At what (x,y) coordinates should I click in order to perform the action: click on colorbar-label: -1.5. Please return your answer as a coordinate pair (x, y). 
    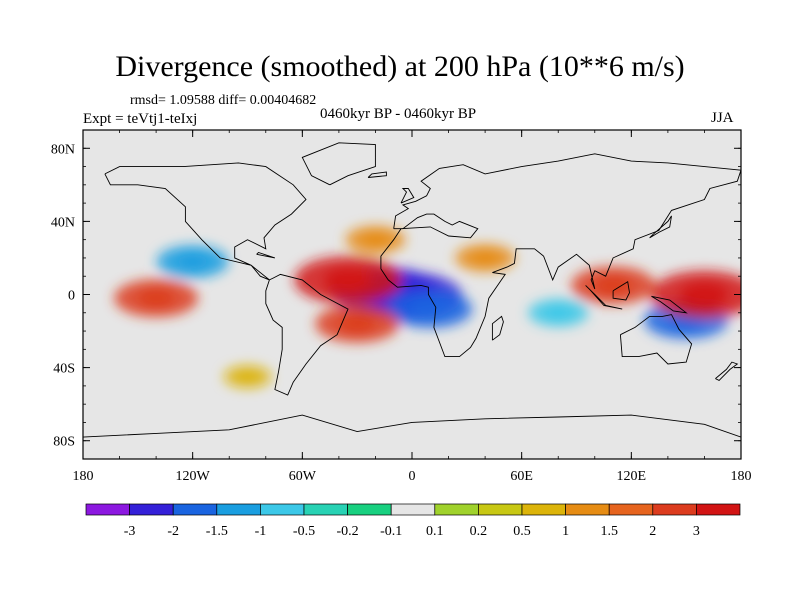
    Looking at the image, I should click on (217, 531).